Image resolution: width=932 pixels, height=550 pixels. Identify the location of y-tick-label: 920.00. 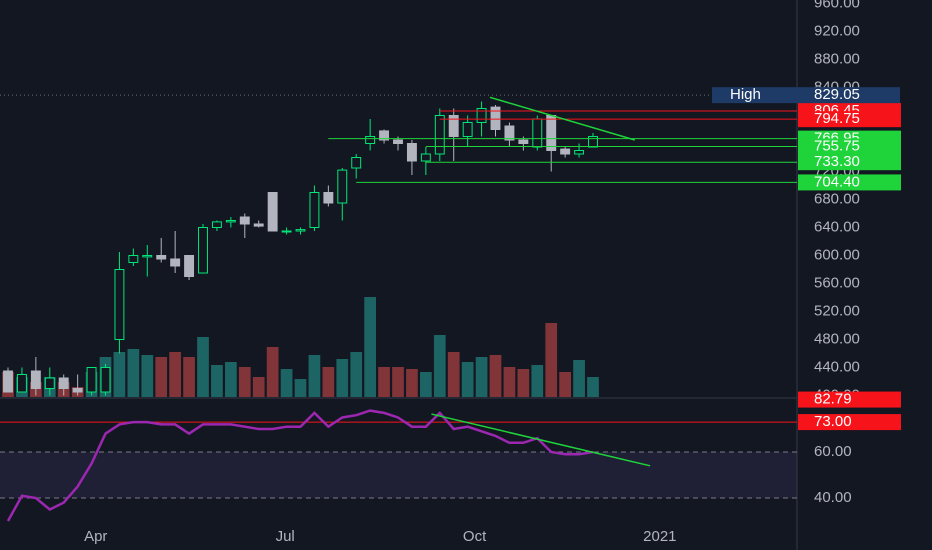
(837, 30).